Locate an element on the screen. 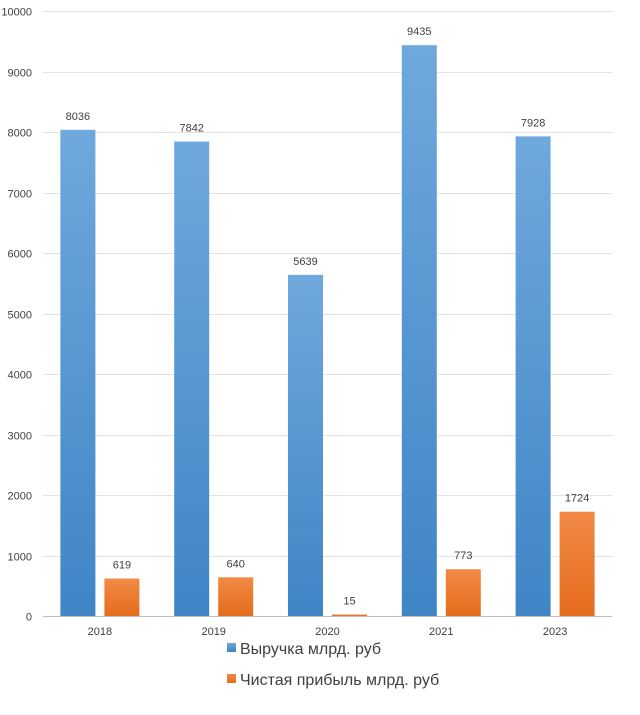  data-label-profit-2023: 1724 is located at coordinates (577, 499).